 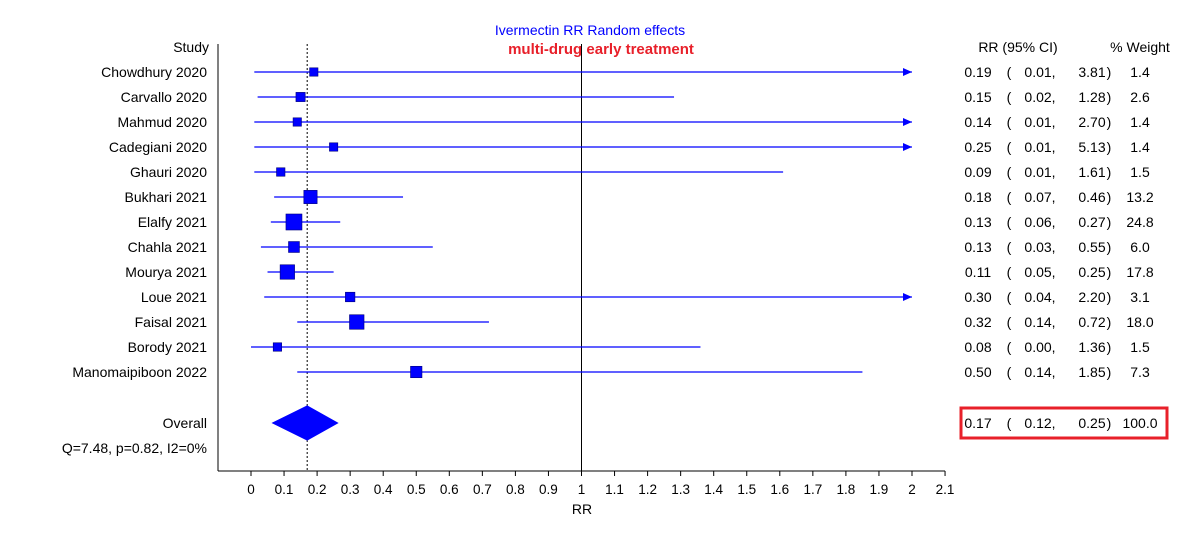 What do you see at coordinates (629, 147) in the screenshot?
I see `study-row: Cadegiani 2020 0.25 (0.01, 5.13) 1.4` at bounding box center [629, 147].